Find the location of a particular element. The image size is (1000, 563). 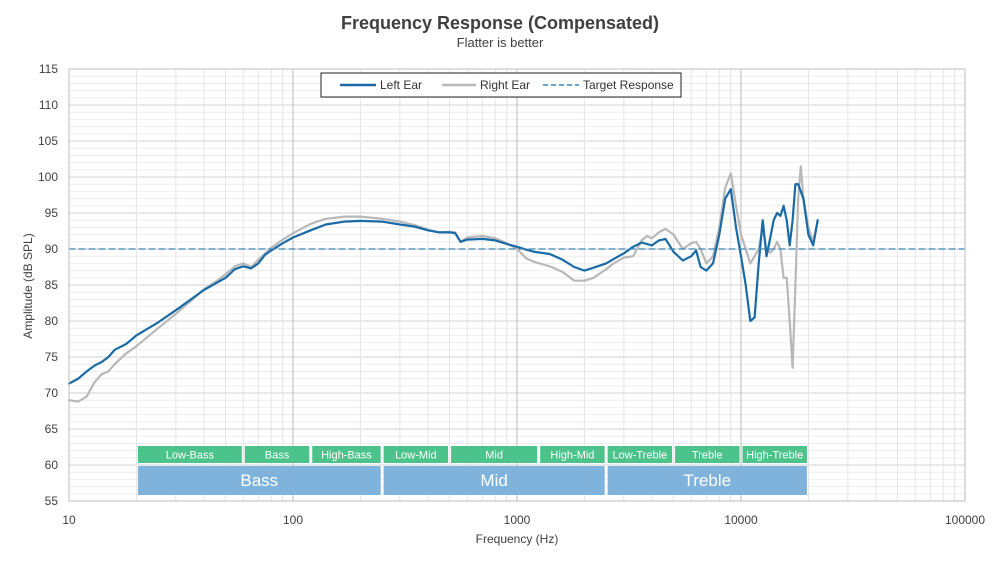

band-label: Mid is located at coordinates (494, 456).